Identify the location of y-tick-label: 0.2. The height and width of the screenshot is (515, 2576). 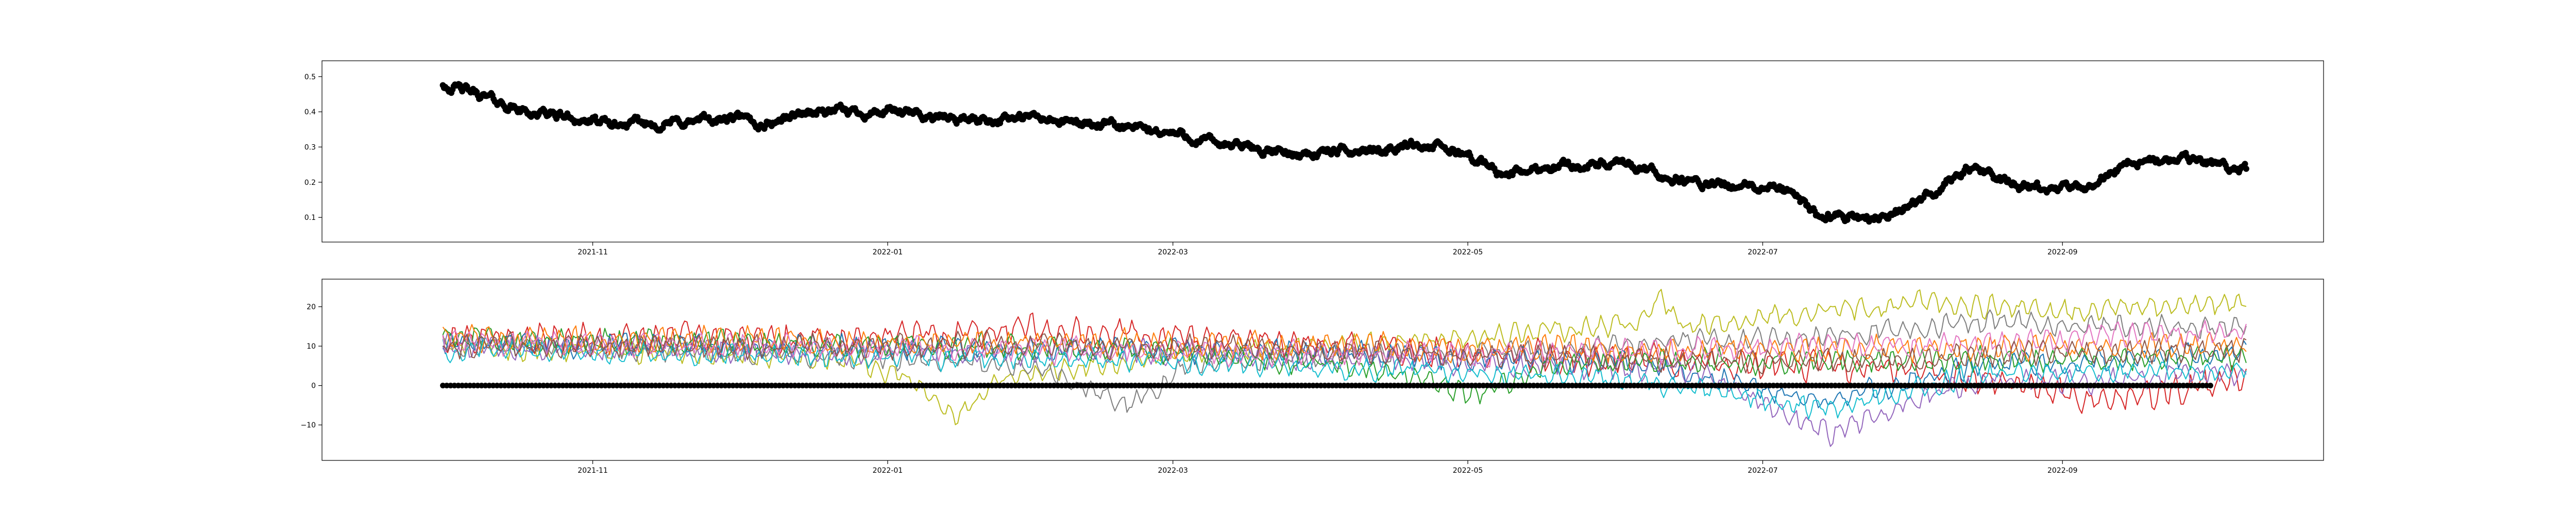
(310, 183).